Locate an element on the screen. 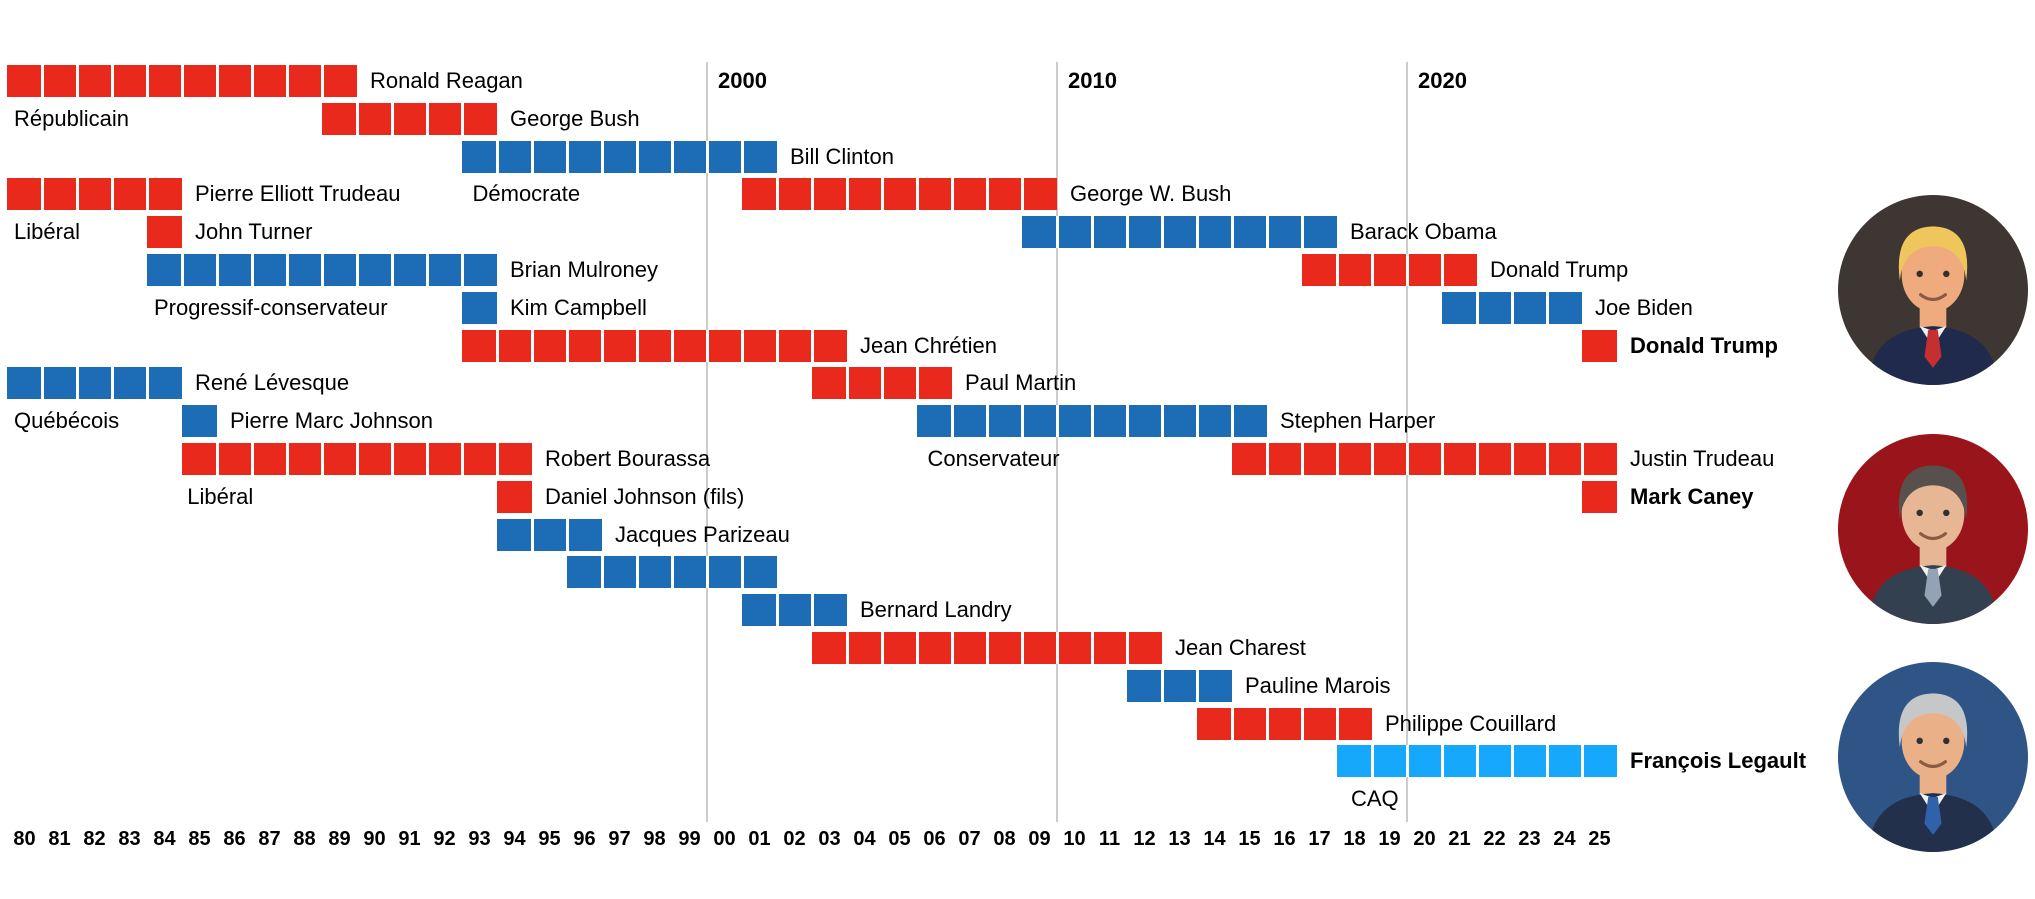 This screenshot has width=2035, height=899. label-jacques-parizeau: Jacques Parizeau is located at coordinates (702, 534).